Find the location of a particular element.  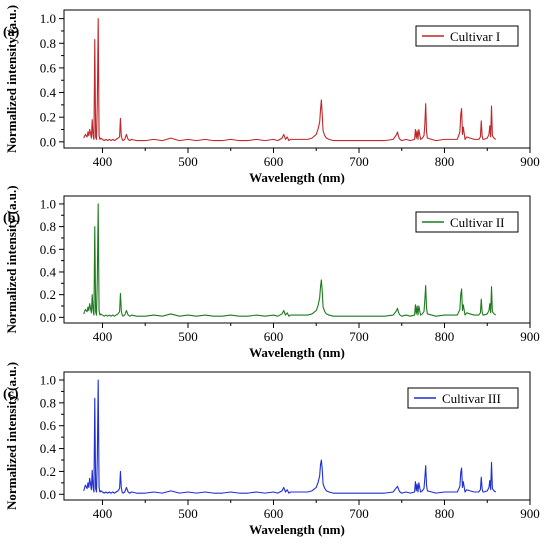

legend-label: Cultivar I is located at coordinates (475, 36).